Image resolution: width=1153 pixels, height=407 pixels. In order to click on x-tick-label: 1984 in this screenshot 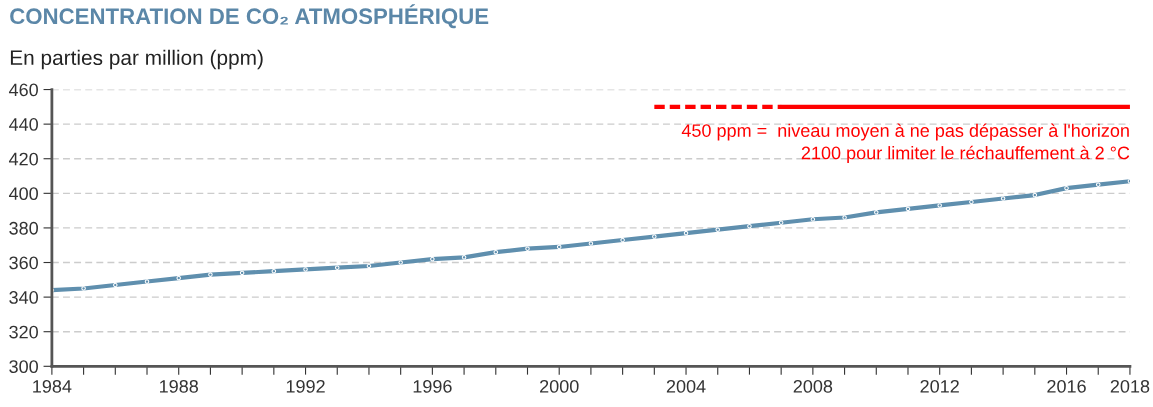, I will do `click(52, 386)`.